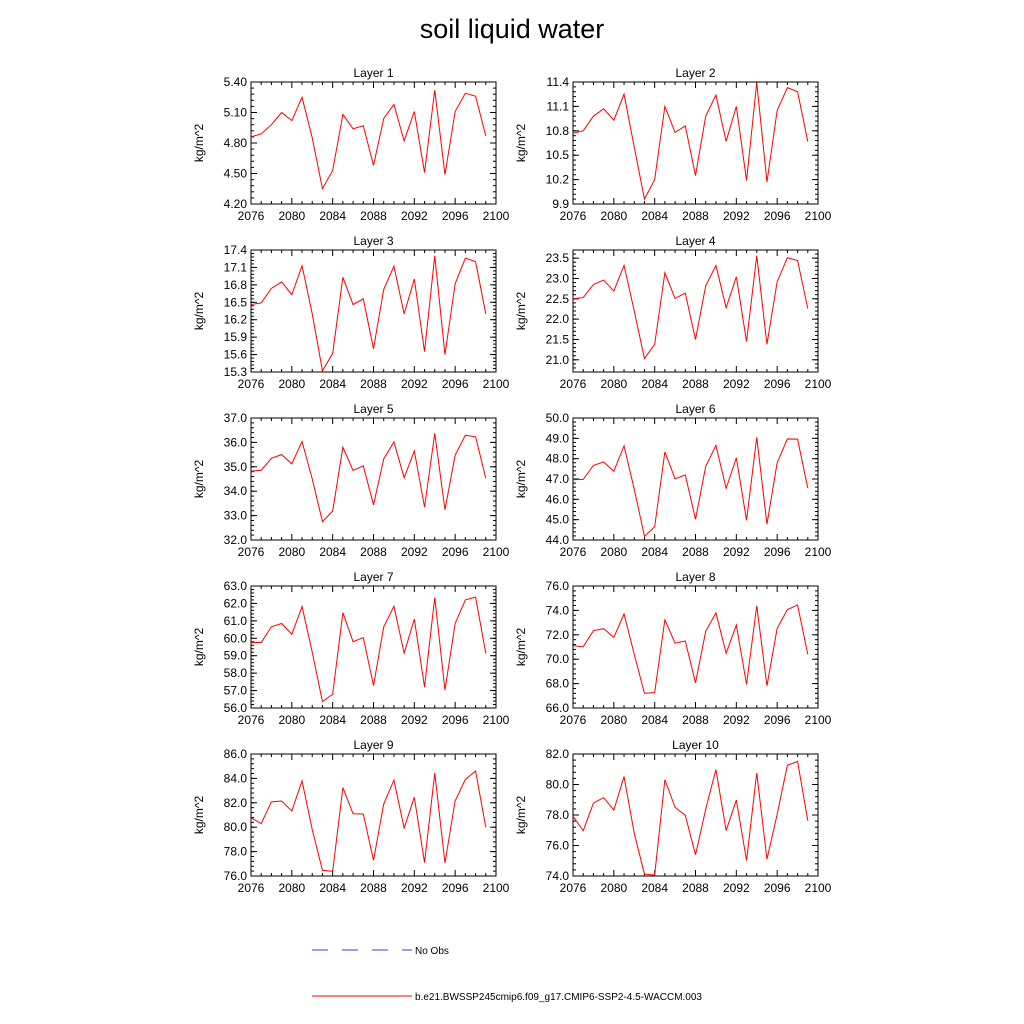  I want to click on y-tick-label: 21.0, so click(558, 360).